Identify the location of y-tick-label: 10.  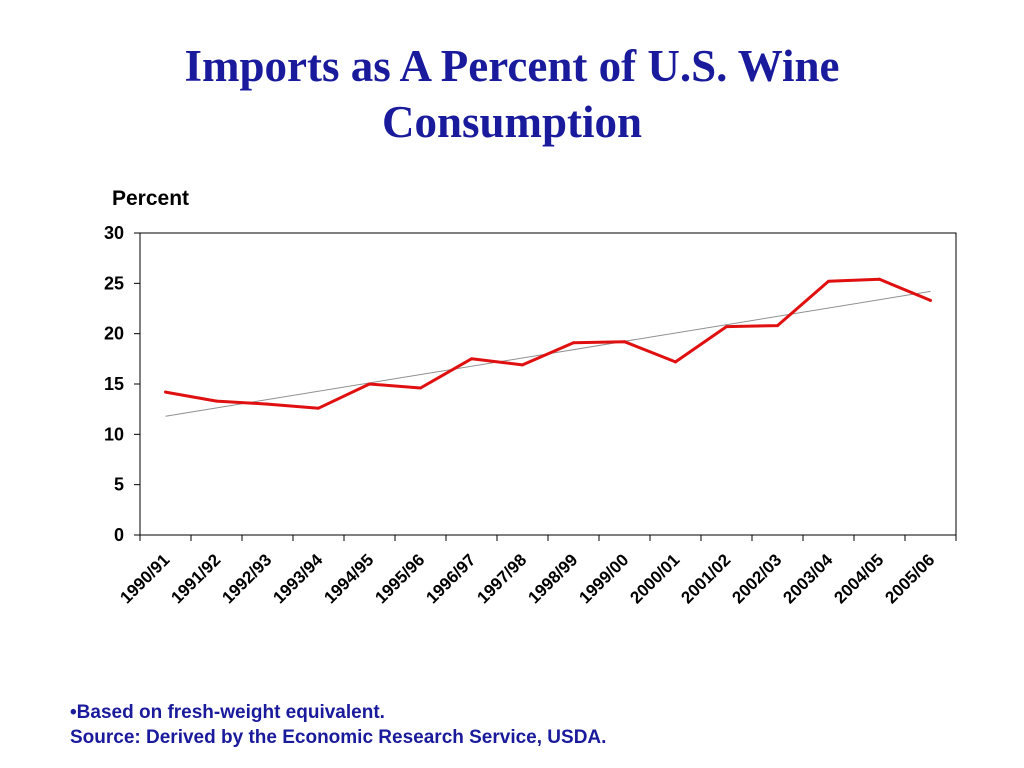
(114, 434).